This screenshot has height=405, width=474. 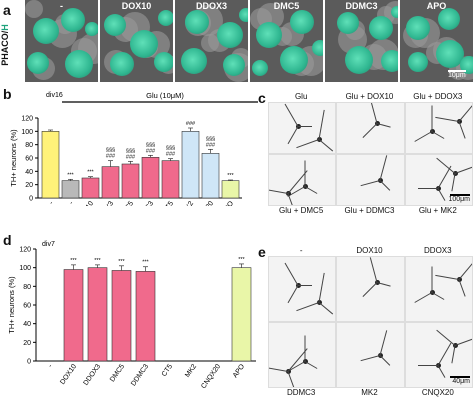 I want to click on micrograph-caption: DDOX3, so click(x=438, y=250).